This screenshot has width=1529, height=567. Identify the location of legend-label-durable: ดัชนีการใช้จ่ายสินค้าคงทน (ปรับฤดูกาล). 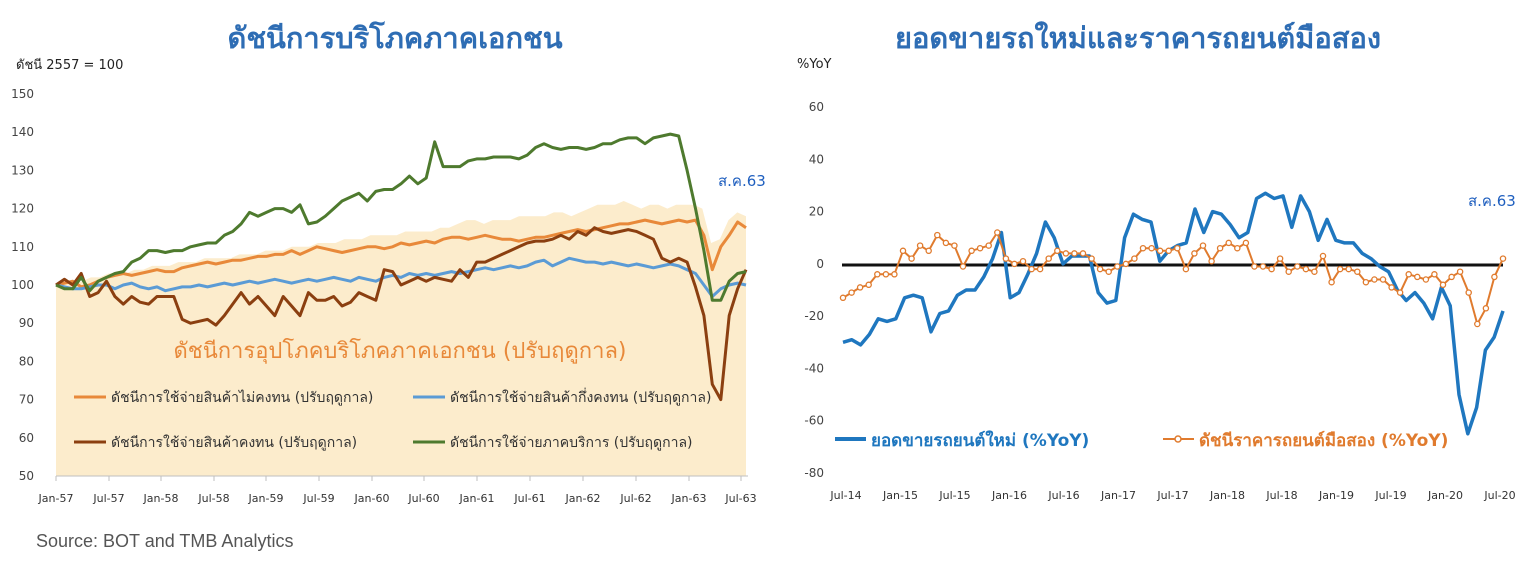
(234, 442).